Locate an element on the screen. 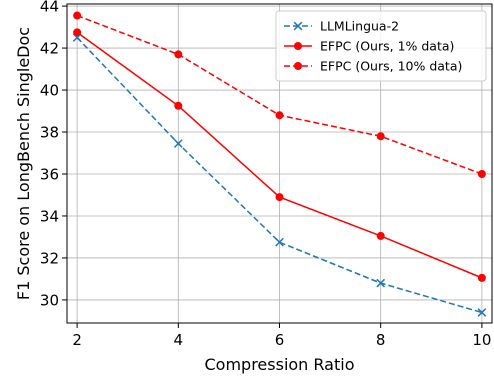 The image size is (494, 376). x-axis-label: Compression Ratio is located at coordinates (280, 364).